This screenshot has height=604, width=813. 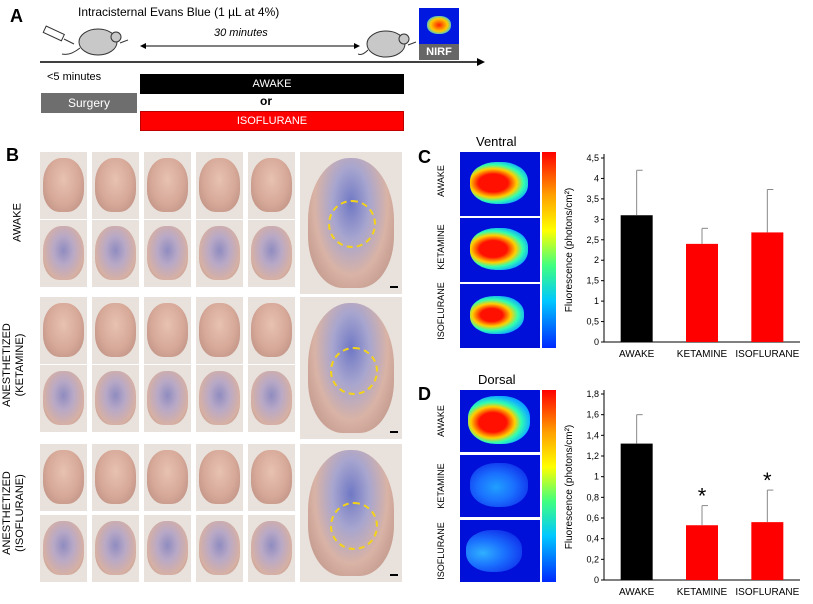 What do you see at coordinates (424, 157) in the screenshot?
I see `panel-c-letter: C` at bounding box center [424, 157].